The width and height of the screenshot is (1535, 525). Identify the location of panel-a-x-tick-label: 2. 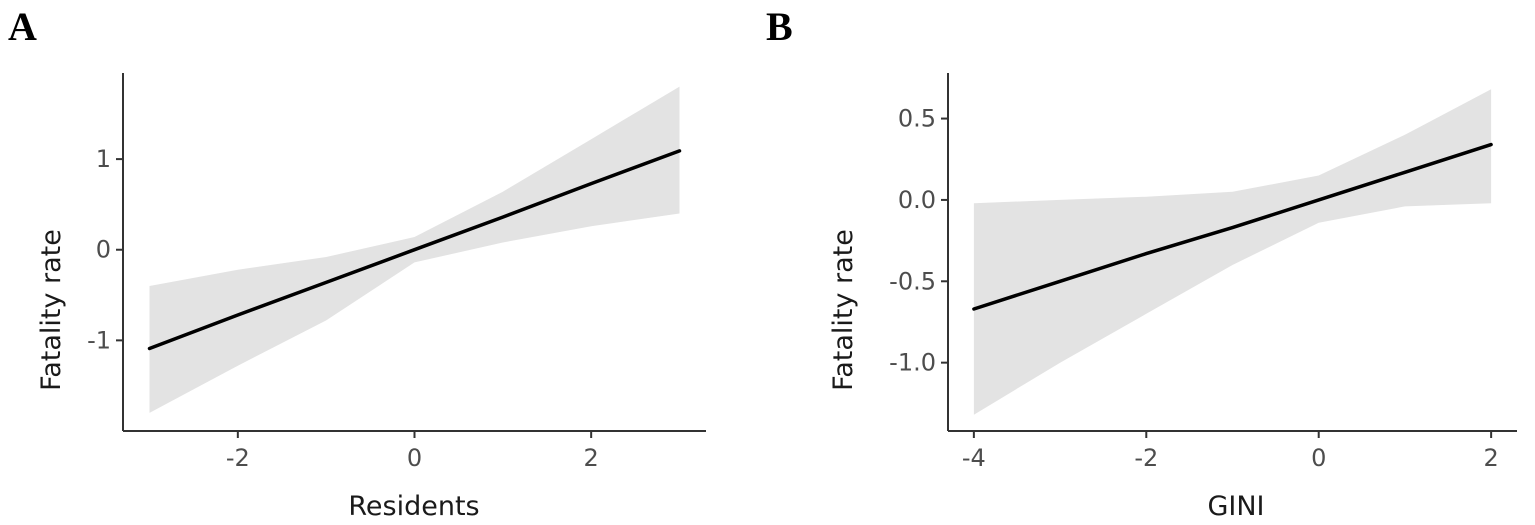
(591, 458).